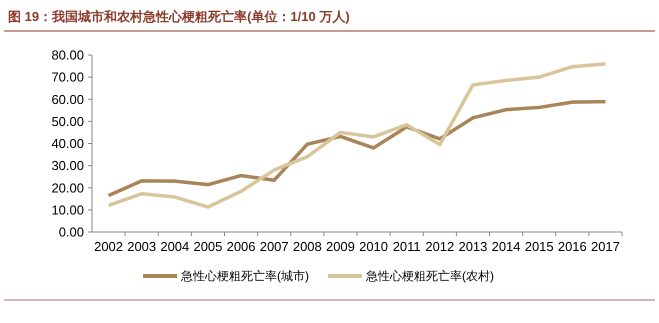 The width and height of the screenshot is (659, 323). Describe the element at coordinates (274, 246) in the screenshot. I see `x-tick-label: 2007` at that location.